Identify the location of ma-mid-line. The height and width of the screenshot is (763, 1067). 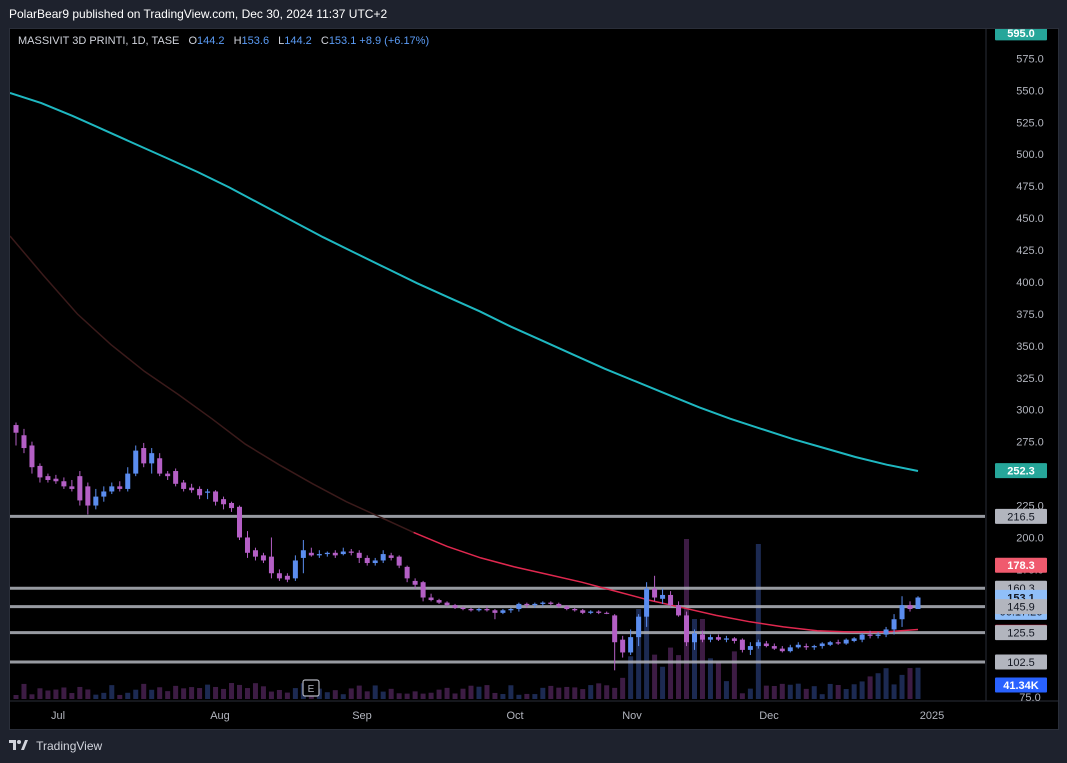
(666, 582).